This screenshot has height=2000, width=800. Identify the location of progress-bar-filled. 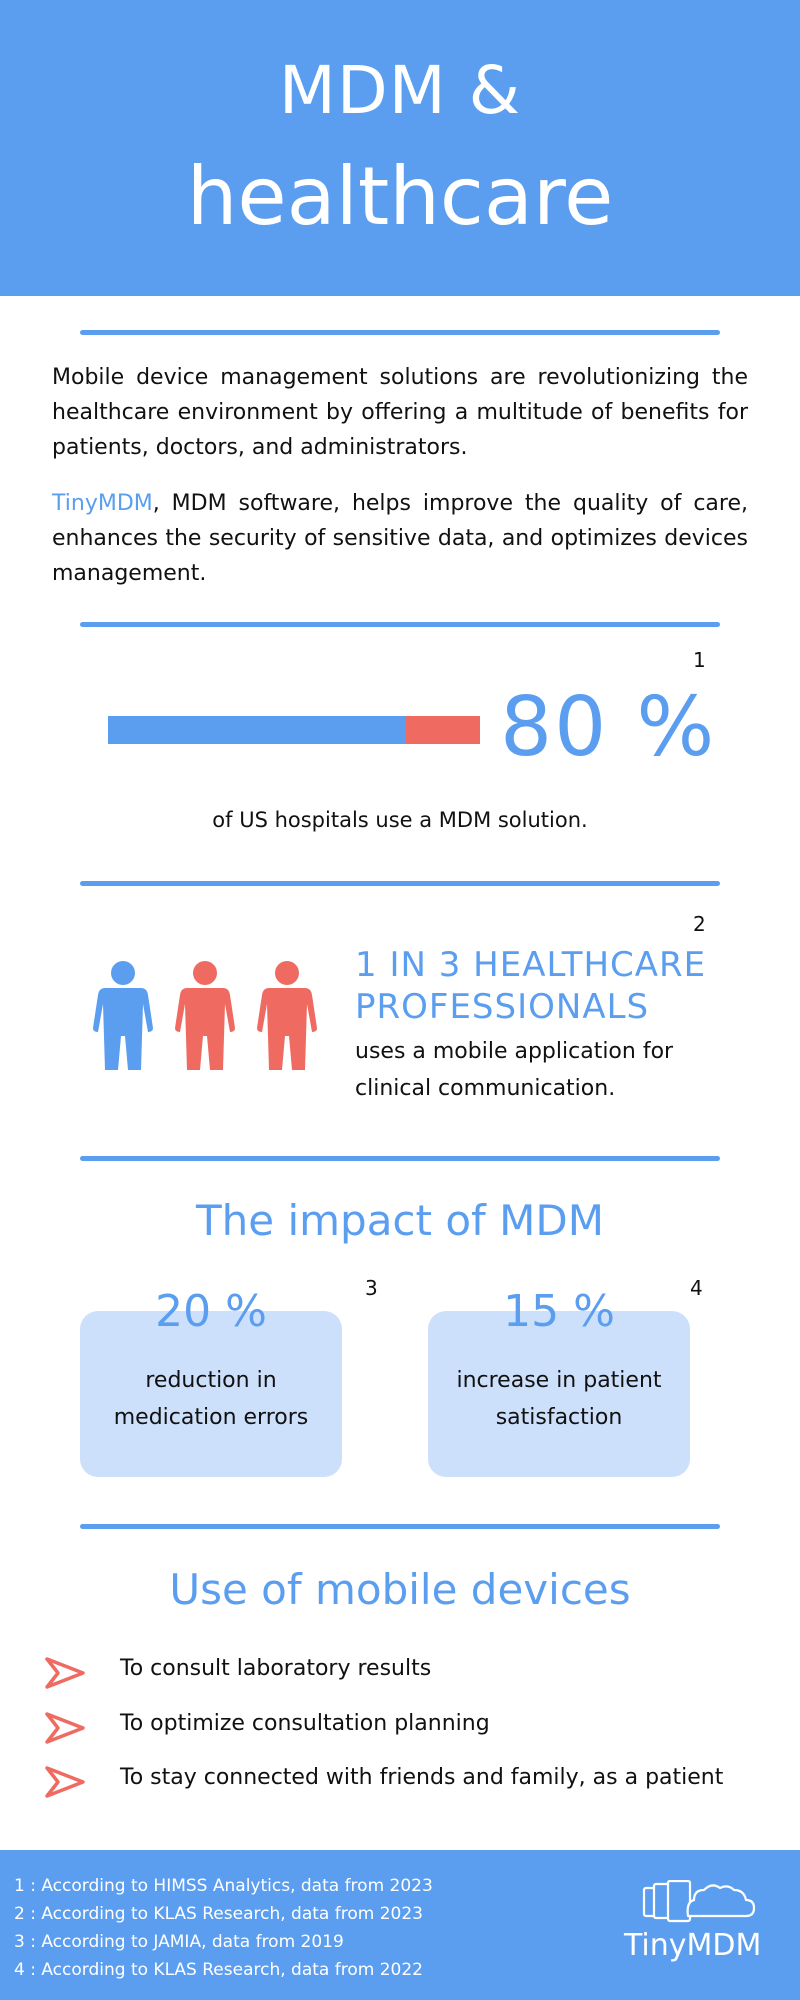
(257, 730).